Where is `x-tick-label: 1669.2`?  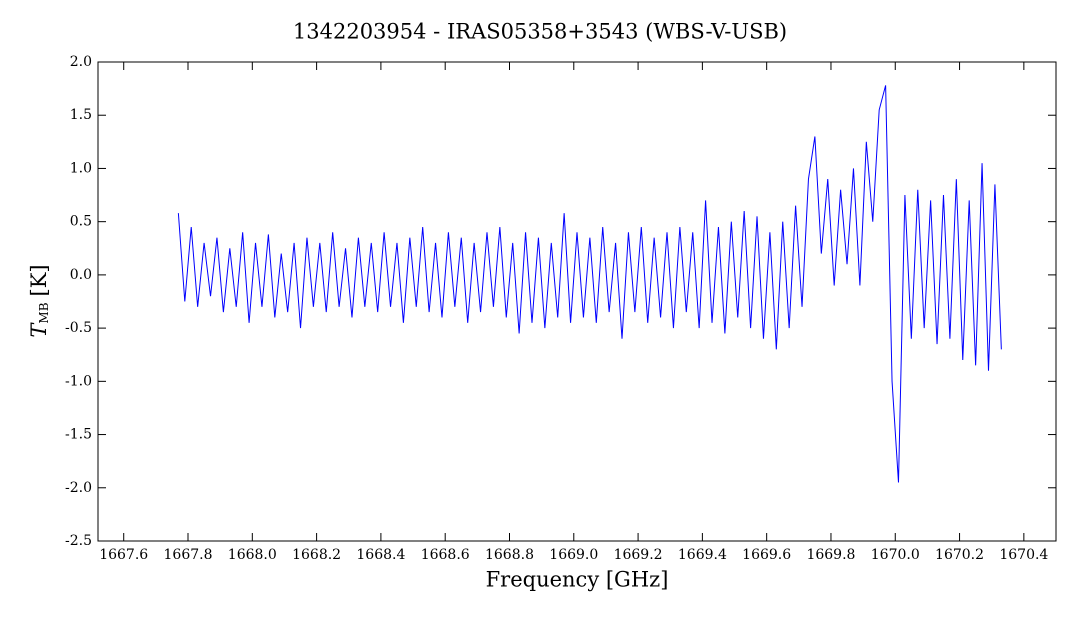 x-tick-label: 1669.2 is located at coordinates (638, 555).